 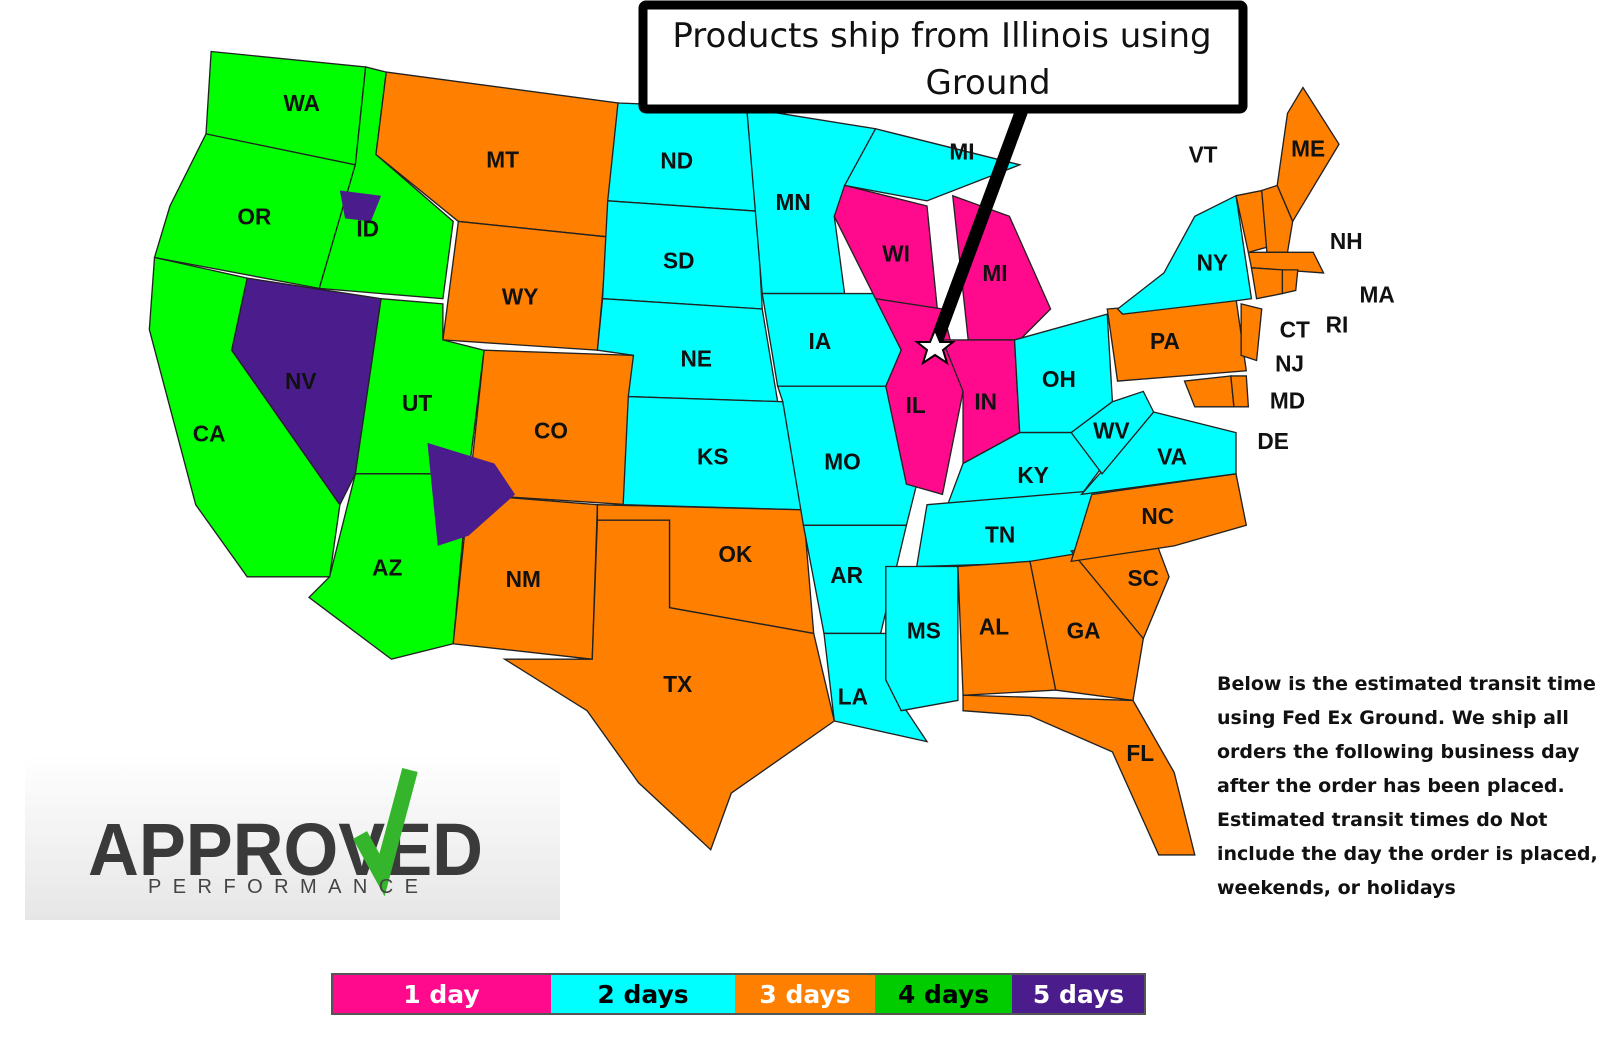 I want to click on state-label: AR, so click(x=846, y=575).